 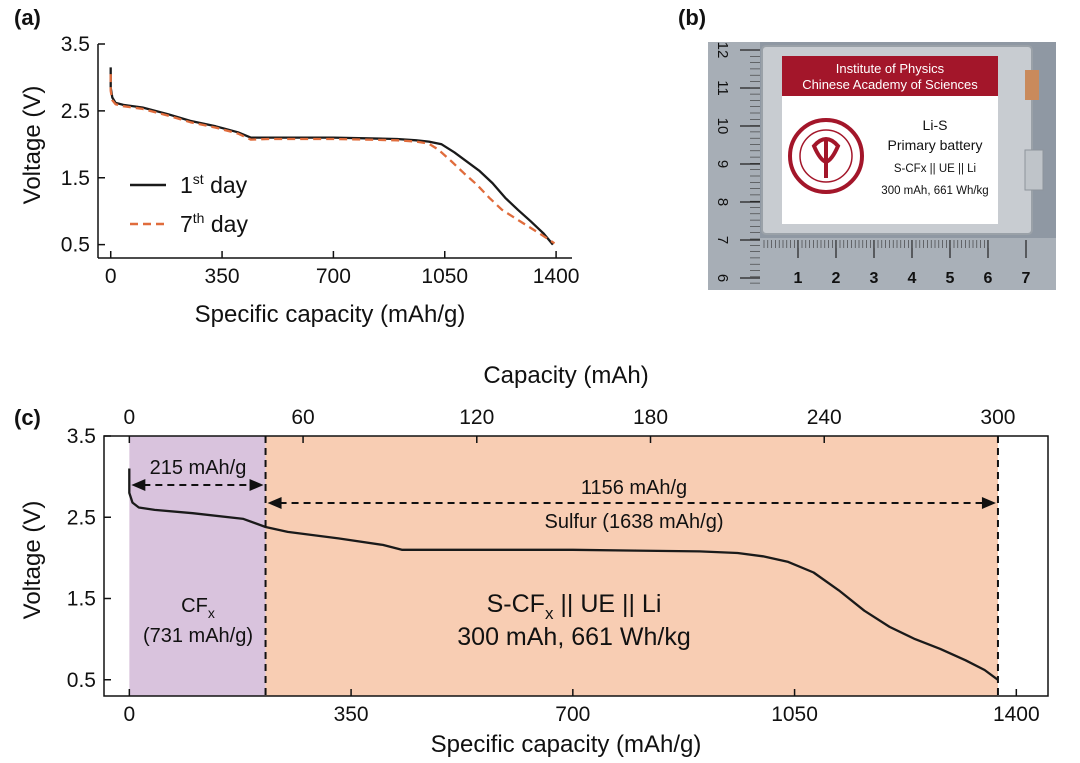 I want to click on panel-a-xlabel: Specific capacity (mAh/g), so click(x=330, y=314).